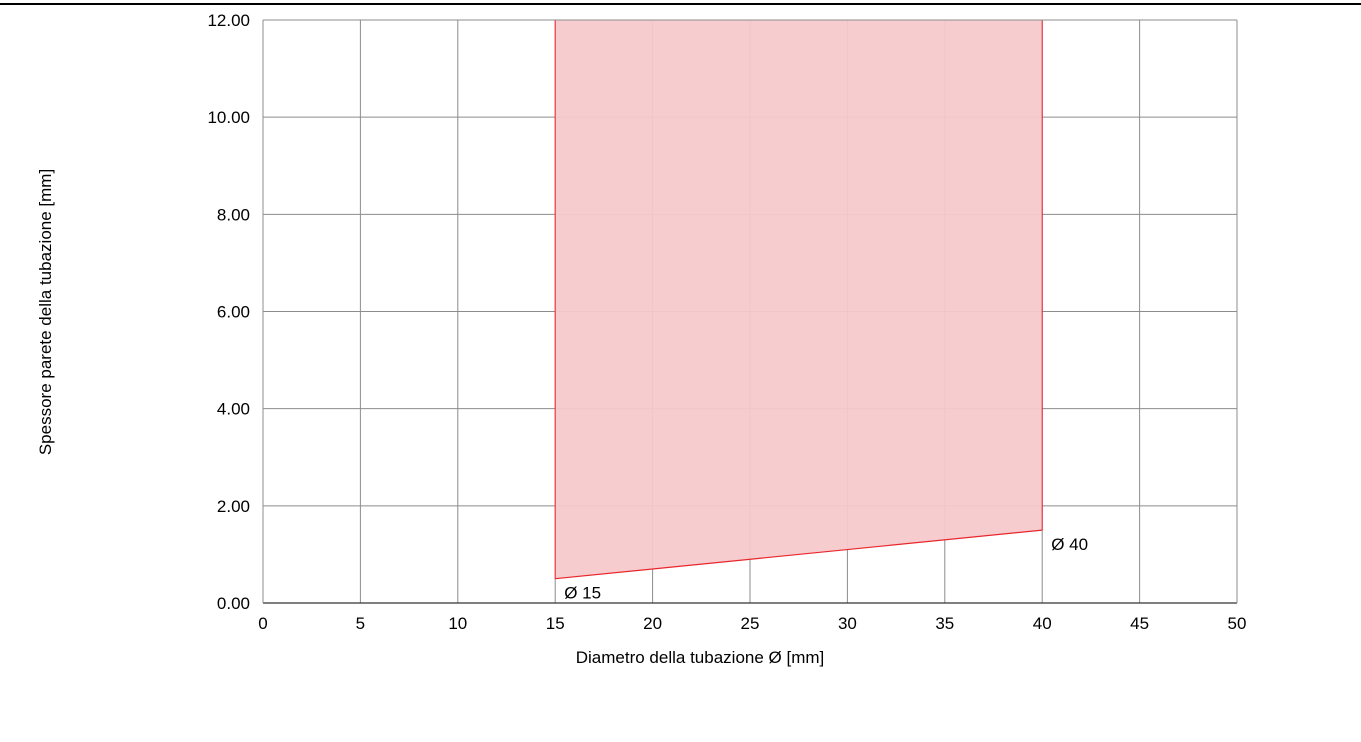 This screenshot has width=1361, height=742. What do you see at coordinates (233, 409) in the screenshot?
I see `y-tick-label: 4.00` at bounding box center [233, 409].